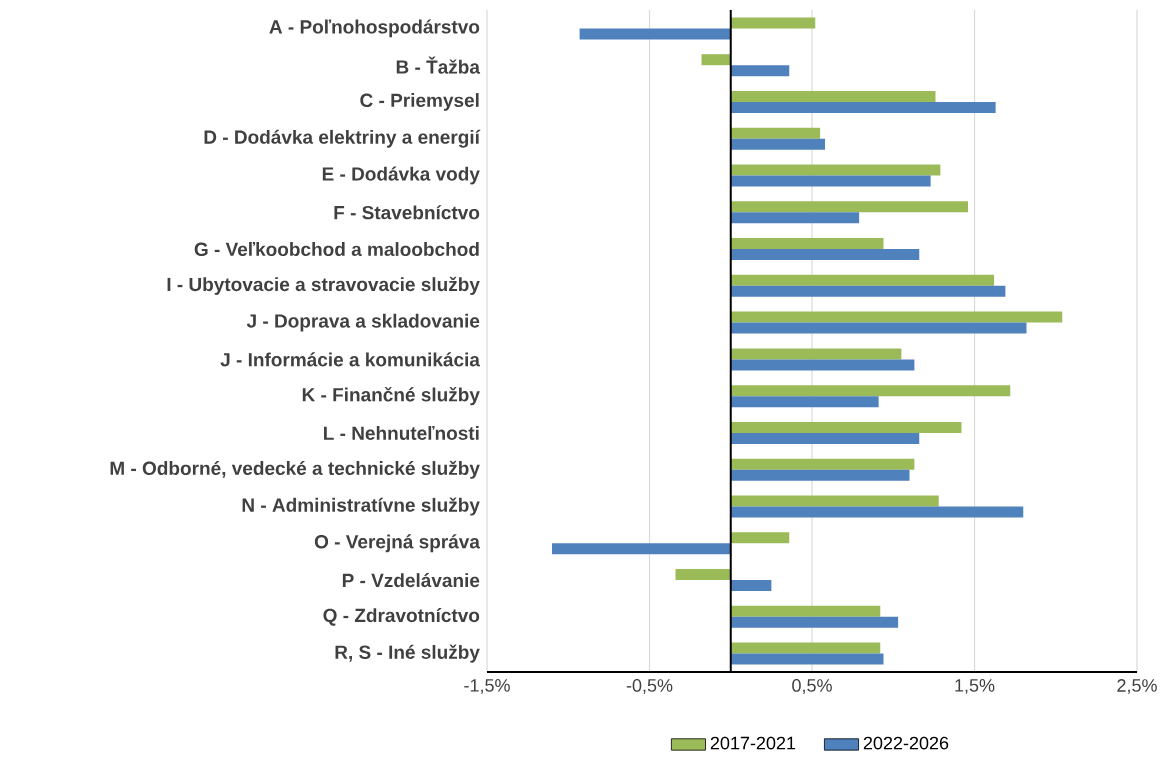  Describe the element at coordinates (419, 102) in the screenshot. I see `y-tick-label: C - Priemysel` at that location.